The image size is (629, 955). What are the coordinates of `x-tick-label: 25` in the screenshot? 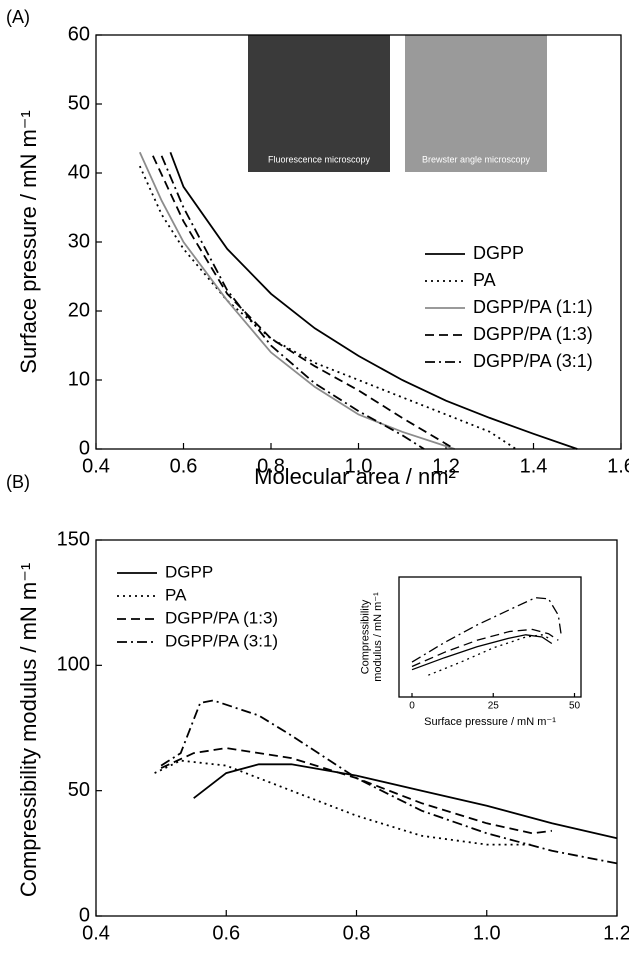 It's located at (494, 706).